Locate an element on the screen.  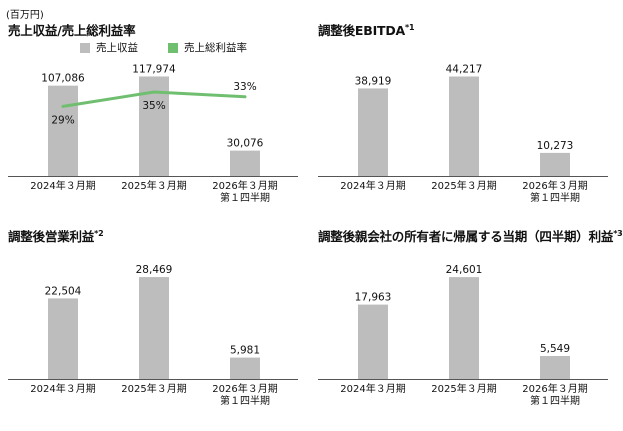
chart2-value-label-0: 22,504 is located at coordinates (63, 291).